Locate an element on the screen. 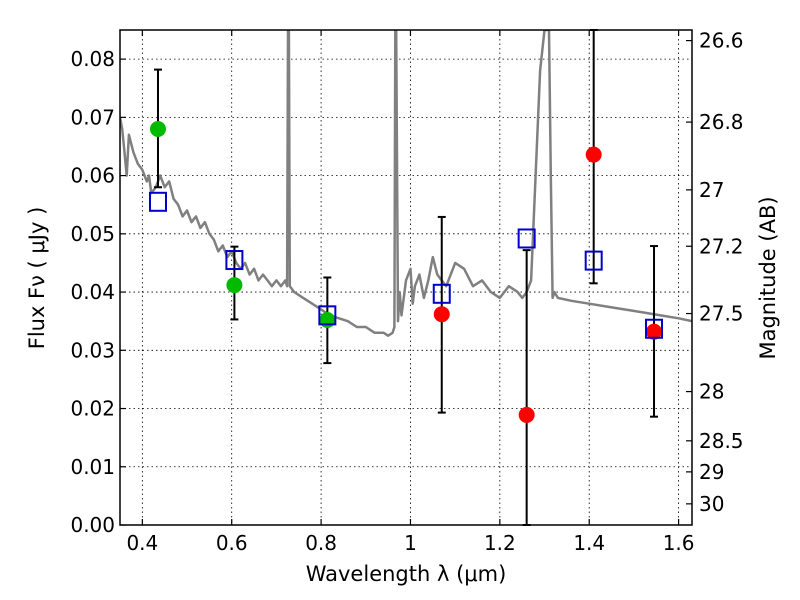  x-tick-label: 1 is located at coordinates (410, 543).